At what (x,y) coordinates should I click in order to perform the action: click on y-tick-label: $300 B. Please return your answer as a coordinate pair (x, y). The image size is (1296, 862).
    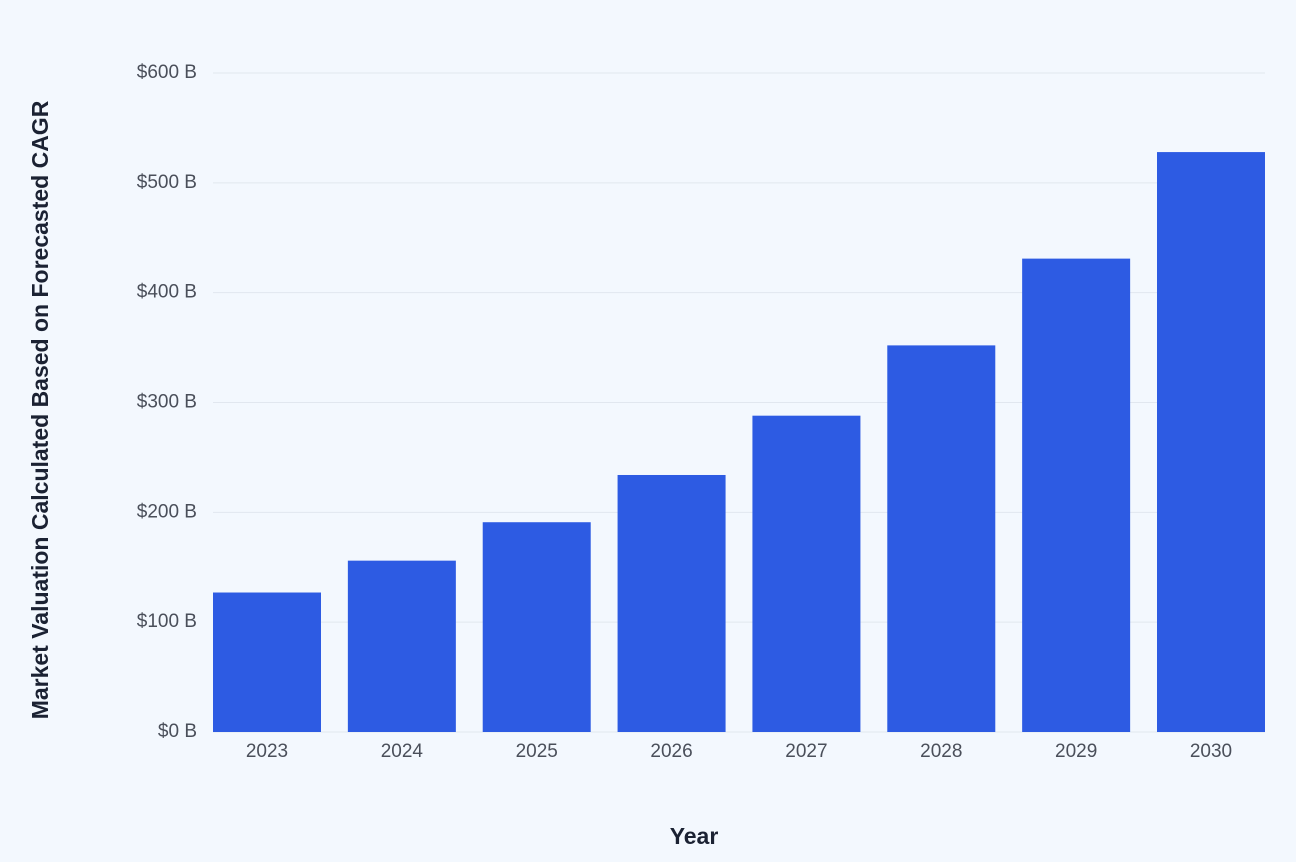
    Looking at the image, I should click on (167, 402).